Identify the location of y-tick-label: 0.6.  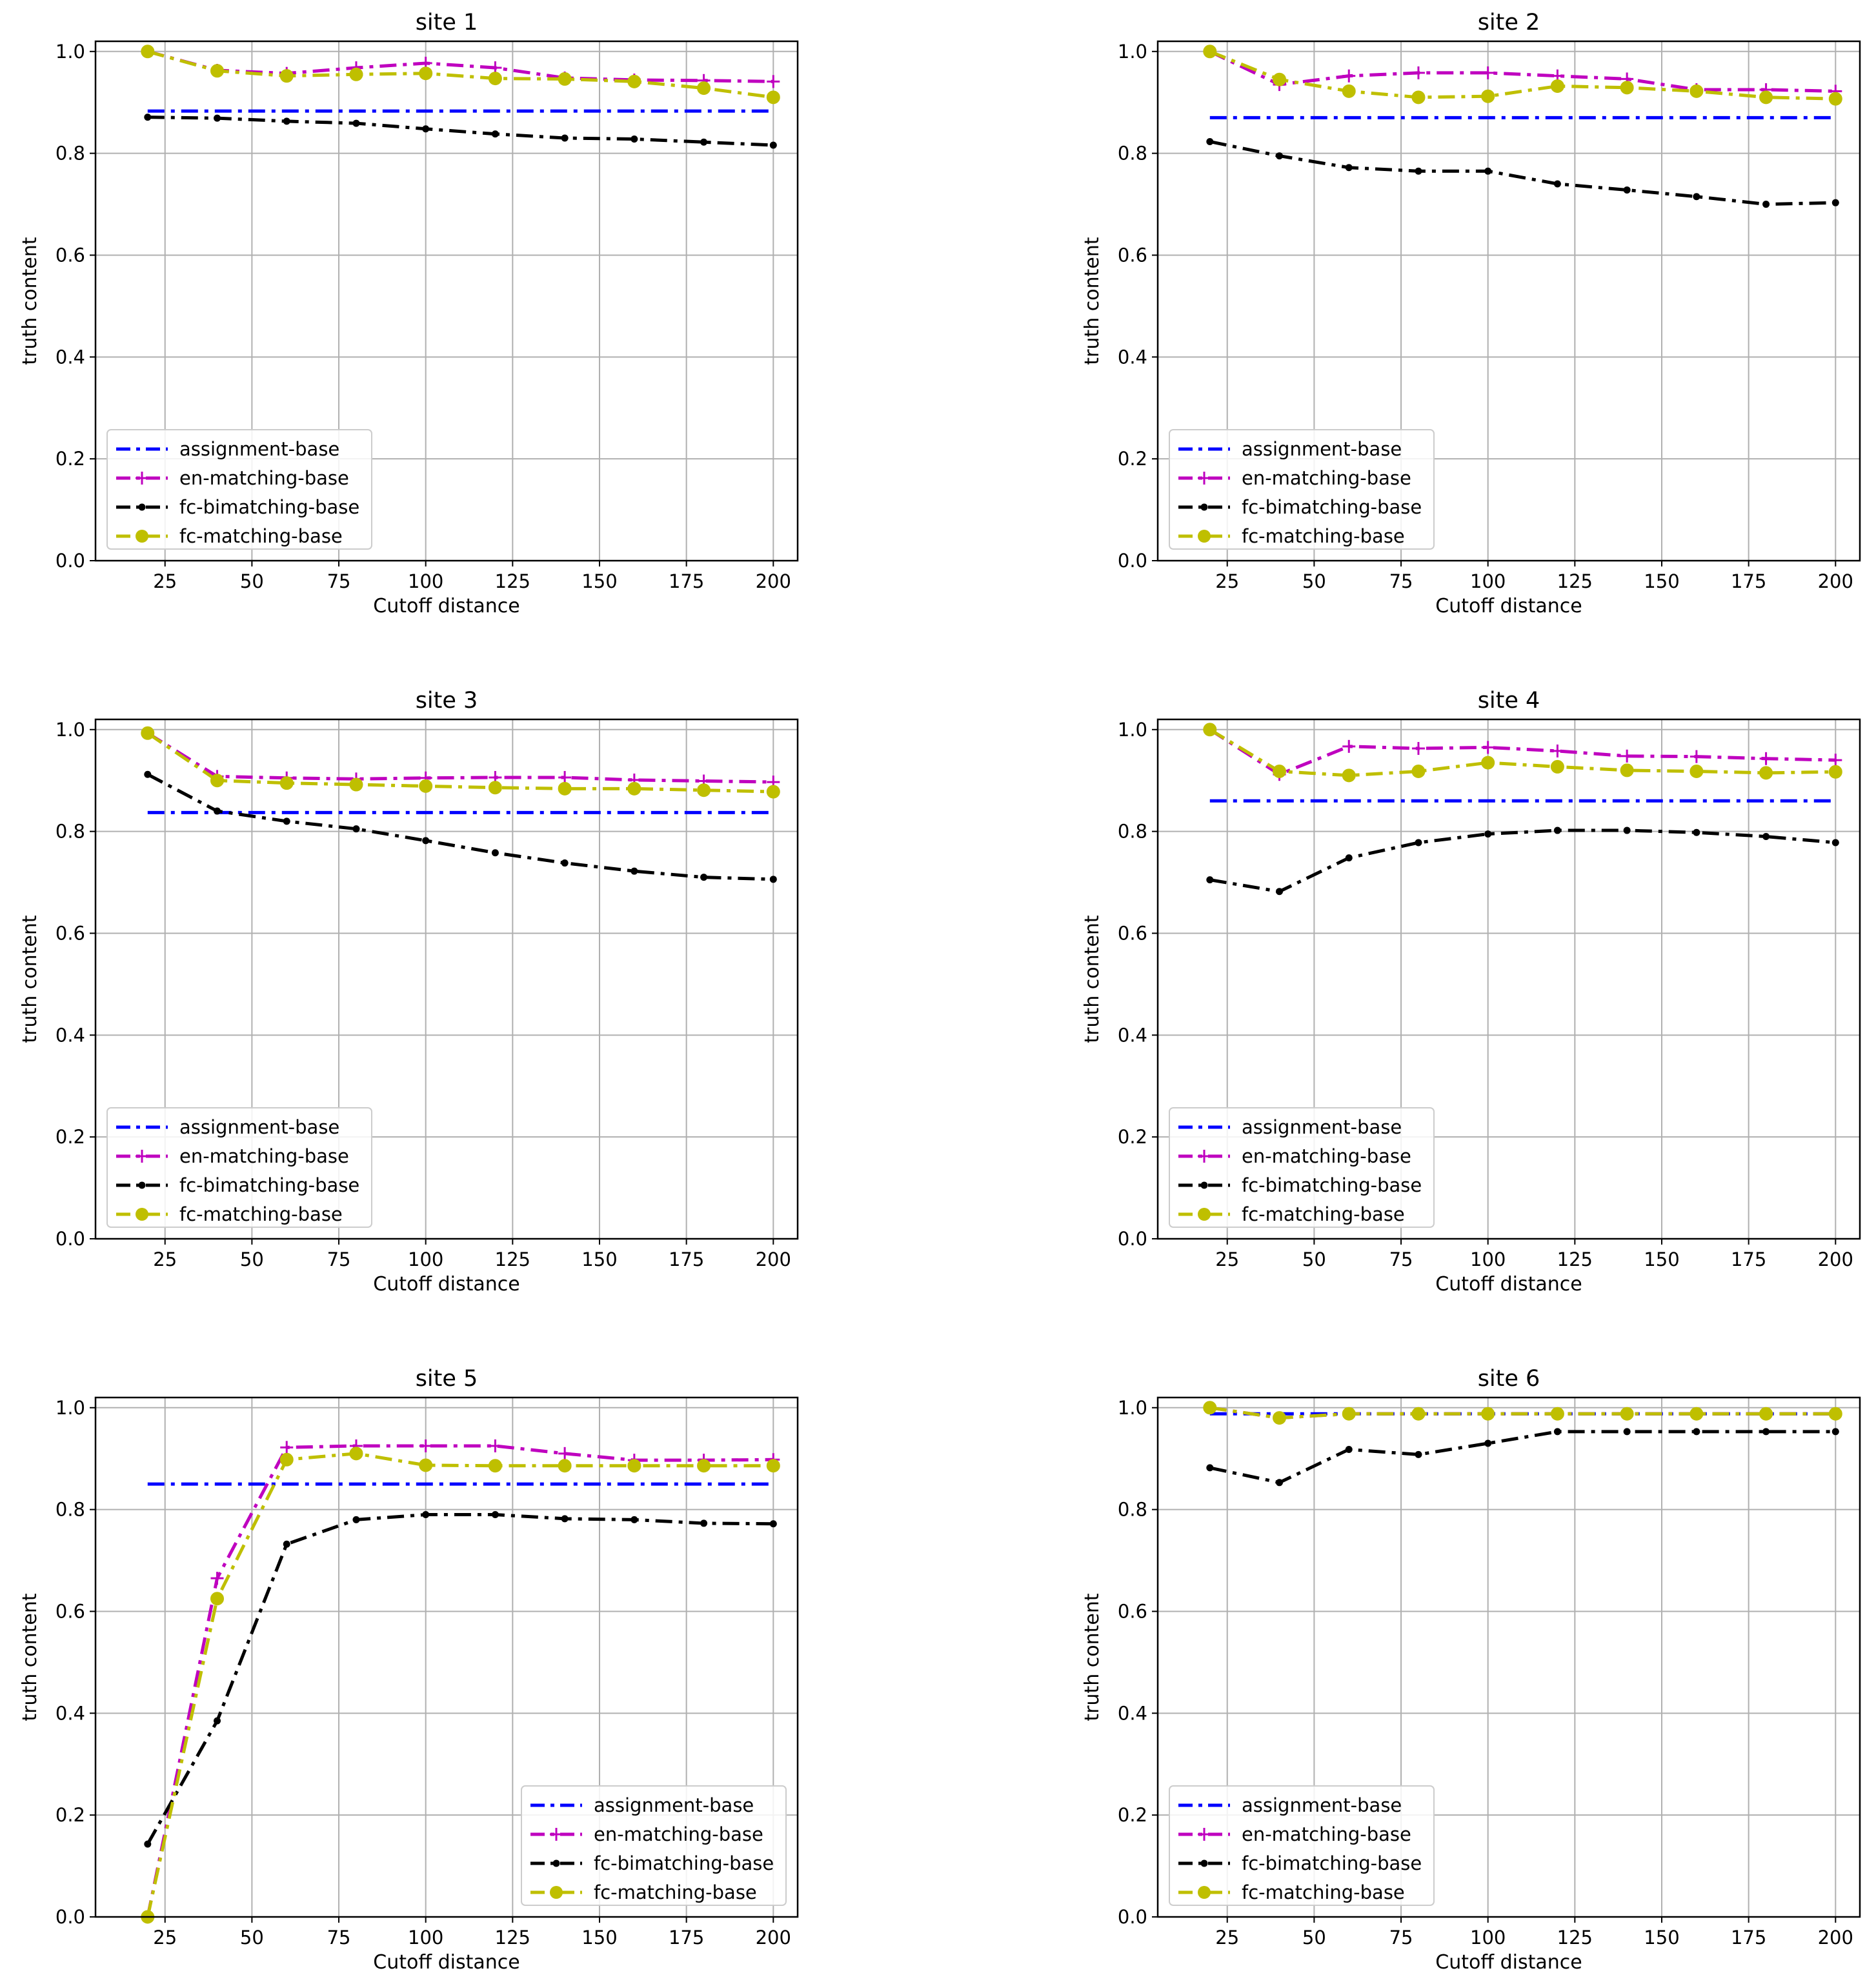
(1132, 1611).